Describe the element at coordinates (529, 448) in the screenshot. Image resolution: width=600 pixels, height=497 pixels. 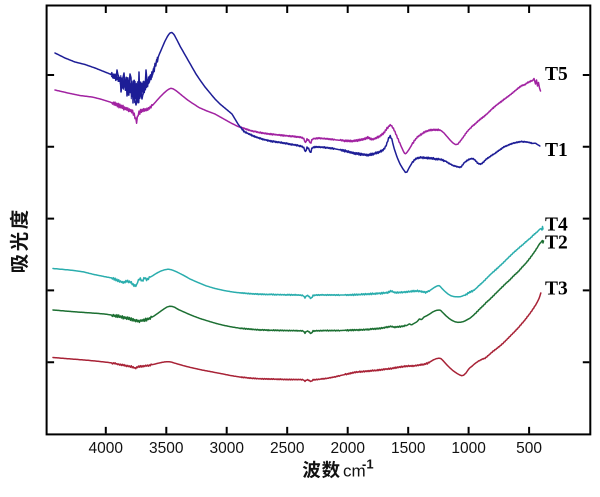
I see `svg-text: 500` at that location.